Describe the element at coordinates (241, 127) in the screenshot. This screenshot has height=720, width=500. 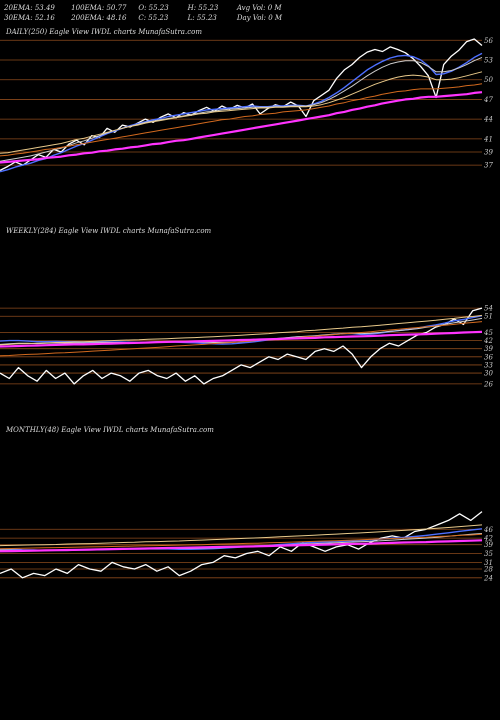
I see `daily-trend-line` at that location.